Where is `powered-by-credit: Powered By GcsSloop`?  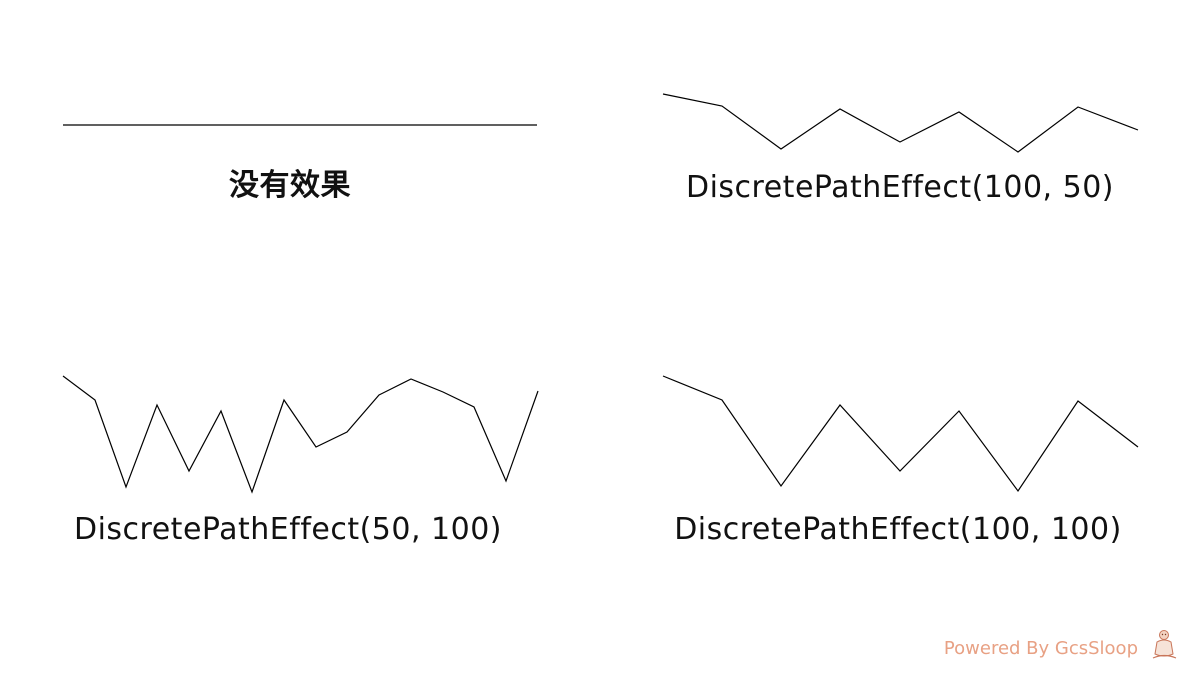
powered-by-credit: Powered By GcsSloop is located at coordinates (1040, 648).